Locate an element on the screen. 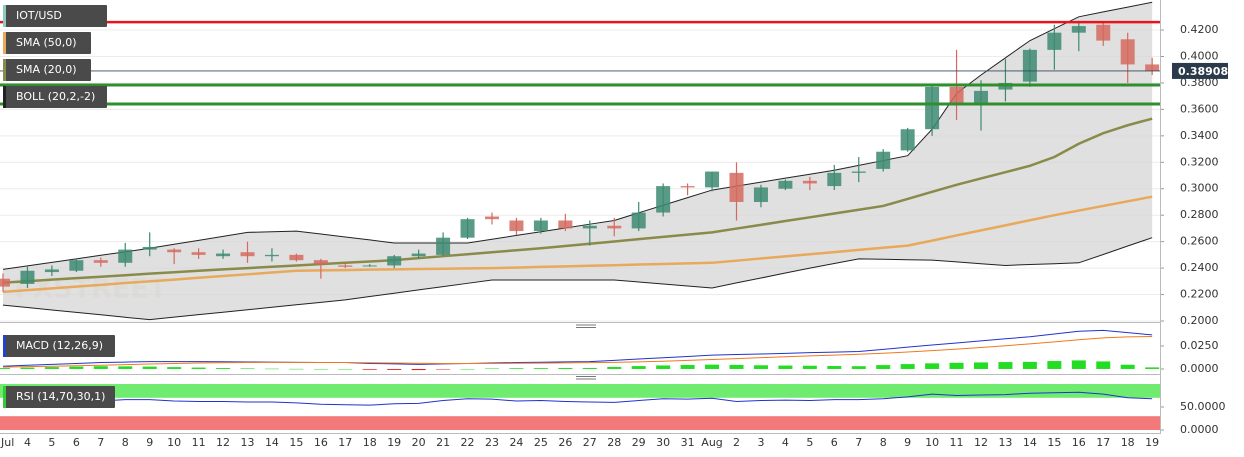 This screenshot has width=1244, height=457. legend-label: RSI (14,70,30,1) is located at coordinates (60, 396).